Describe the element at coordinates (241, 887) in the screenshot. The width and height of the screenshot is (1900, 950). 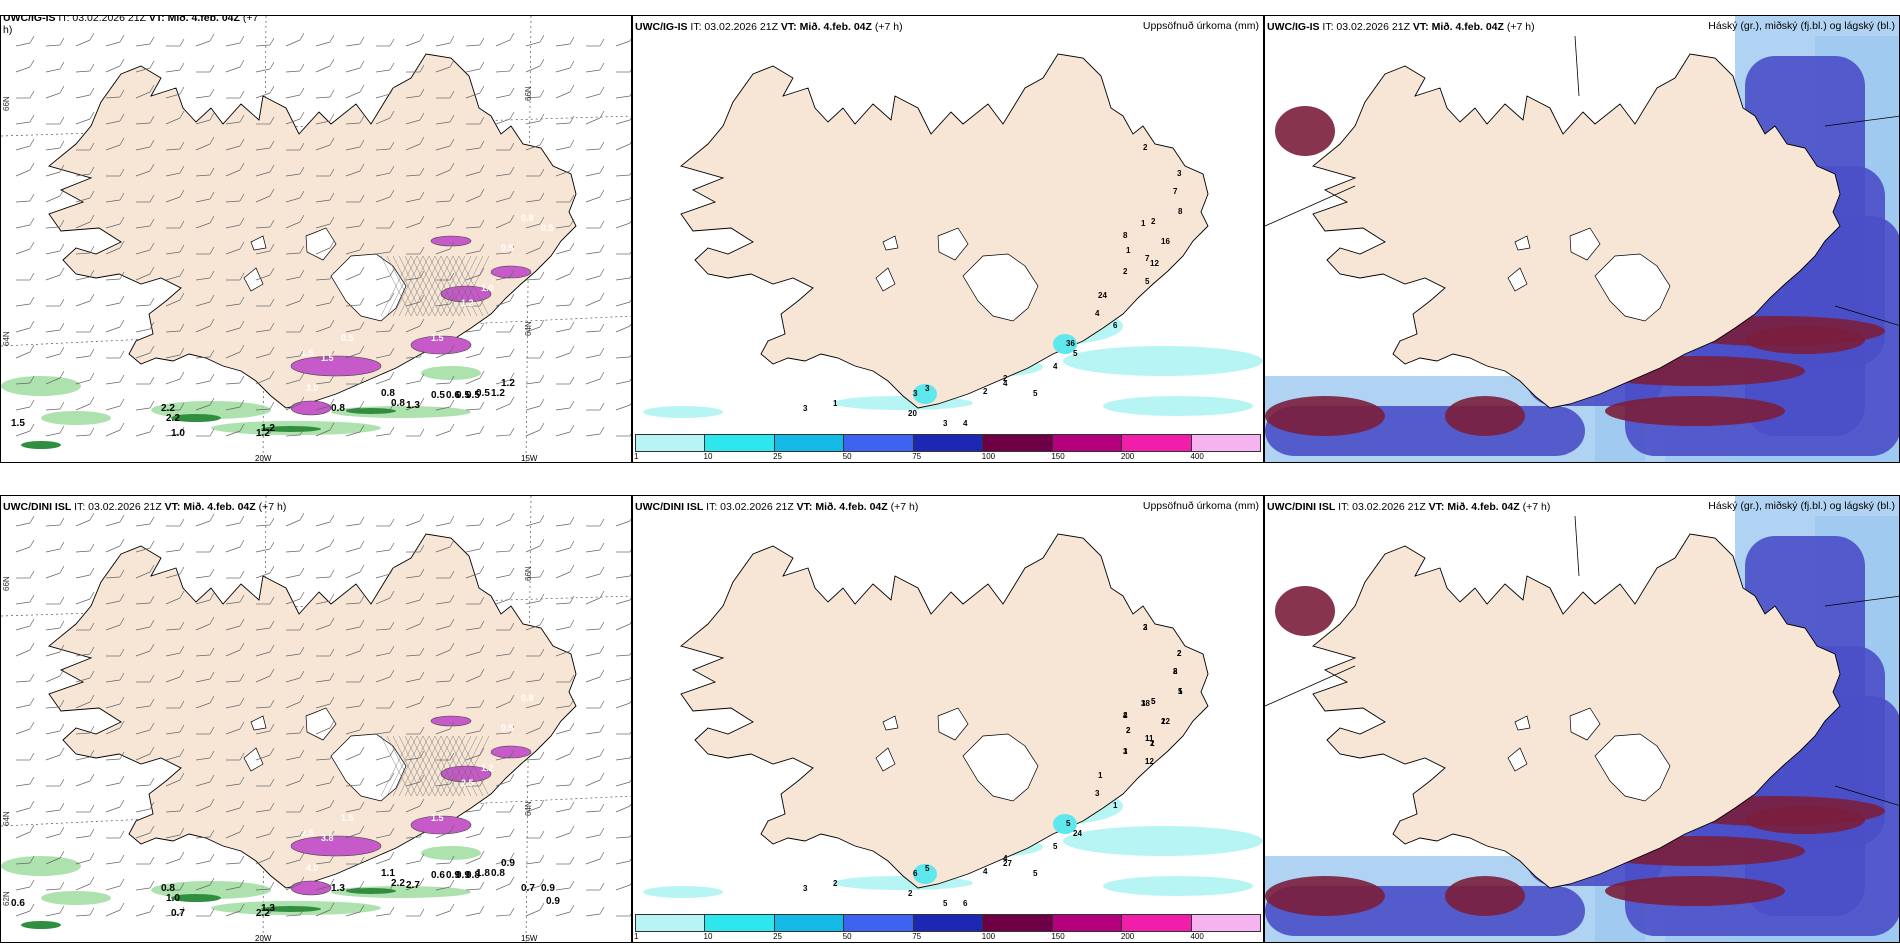
I see `precip-swaths` at that location.